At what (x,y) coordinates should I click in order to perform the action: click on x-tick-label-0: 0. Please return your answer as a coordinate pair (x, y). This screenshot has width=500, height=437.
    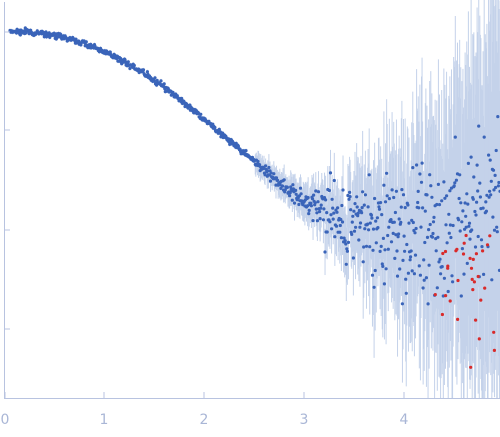
    Looking at the image, I should click on (5, 420).